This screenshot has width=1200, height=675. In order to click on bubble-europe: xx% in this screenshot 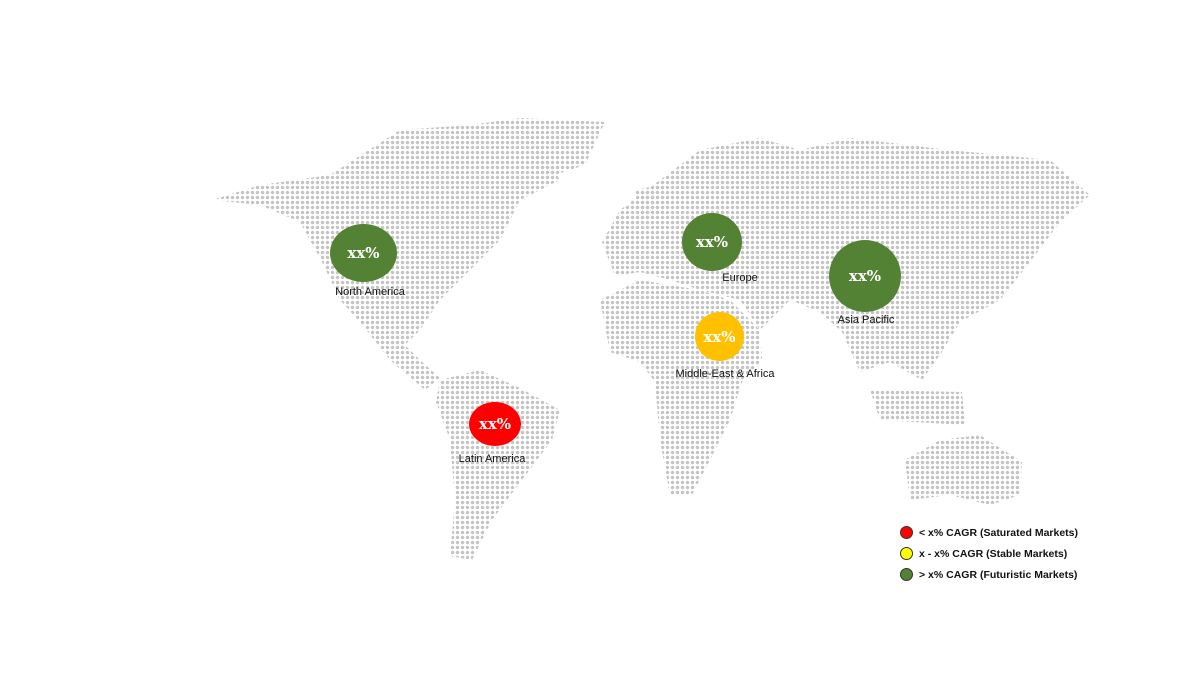, I will do `click(712, 242)`.